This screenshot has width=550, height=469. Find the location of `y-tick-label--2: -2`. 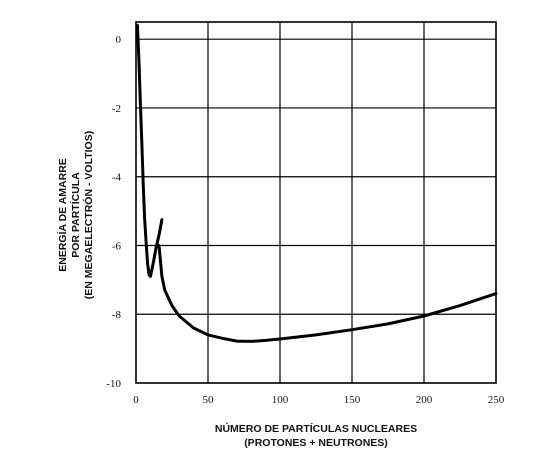

y-tick-label--2: -2 is located at coordinates (116, 109).